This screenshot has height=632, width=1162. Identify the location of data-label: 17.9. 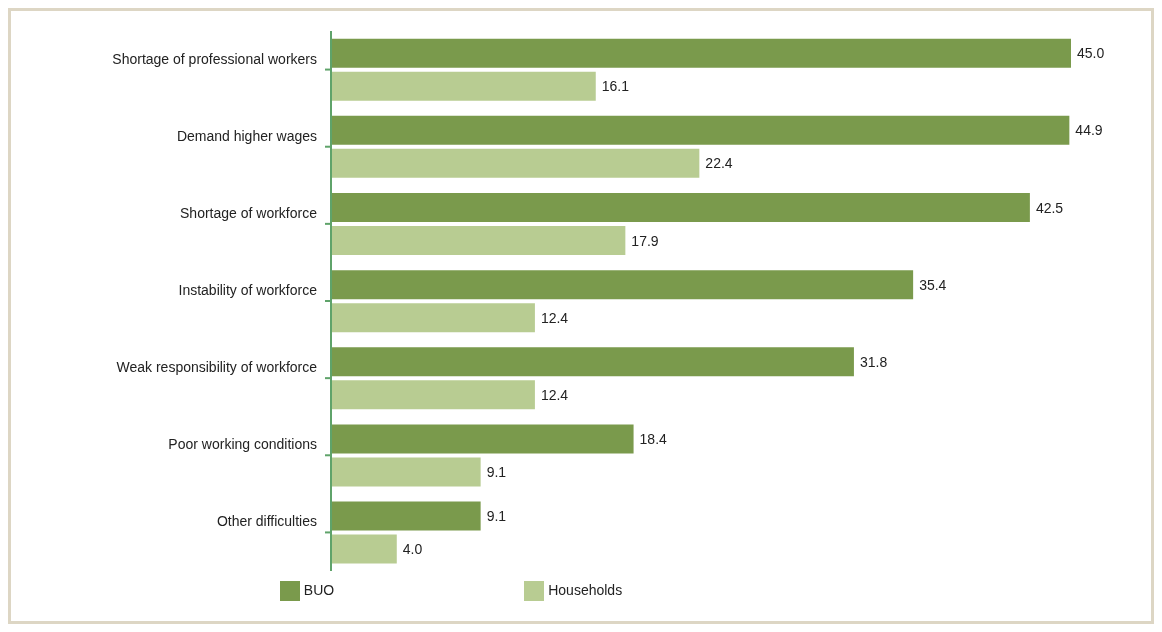
(645, 240).